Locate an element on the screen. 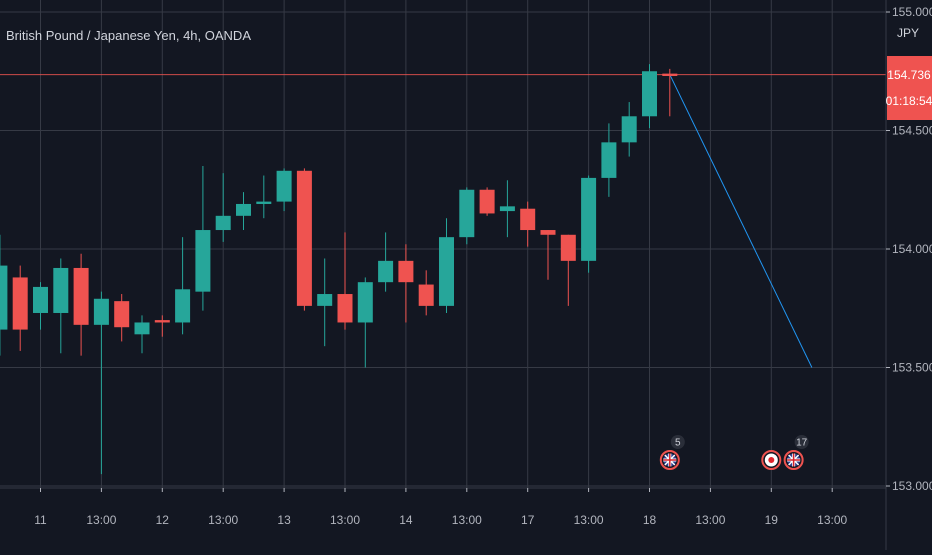  y-tick-label: 154.000 is located at coordinates (912, 249).